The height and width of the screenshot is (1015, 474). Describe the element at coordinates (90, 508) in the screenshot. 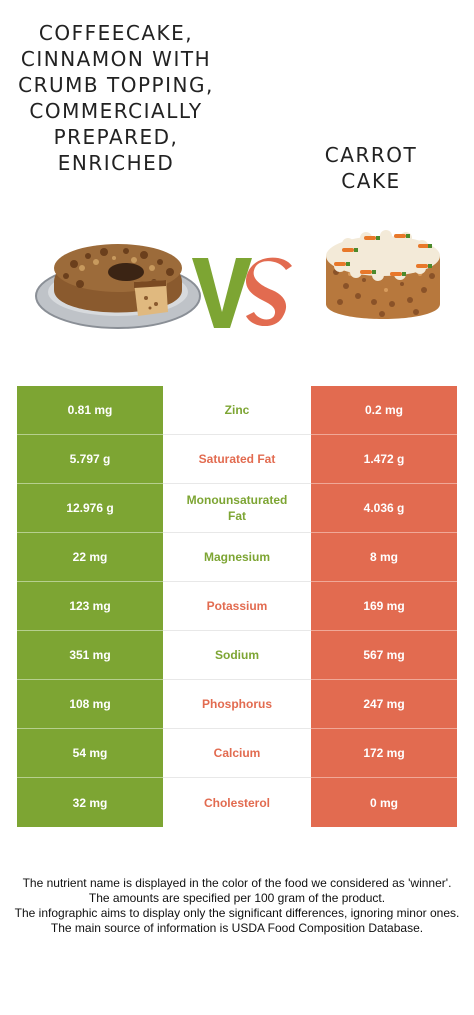

I see `left-value: 12.976 g` at that location.